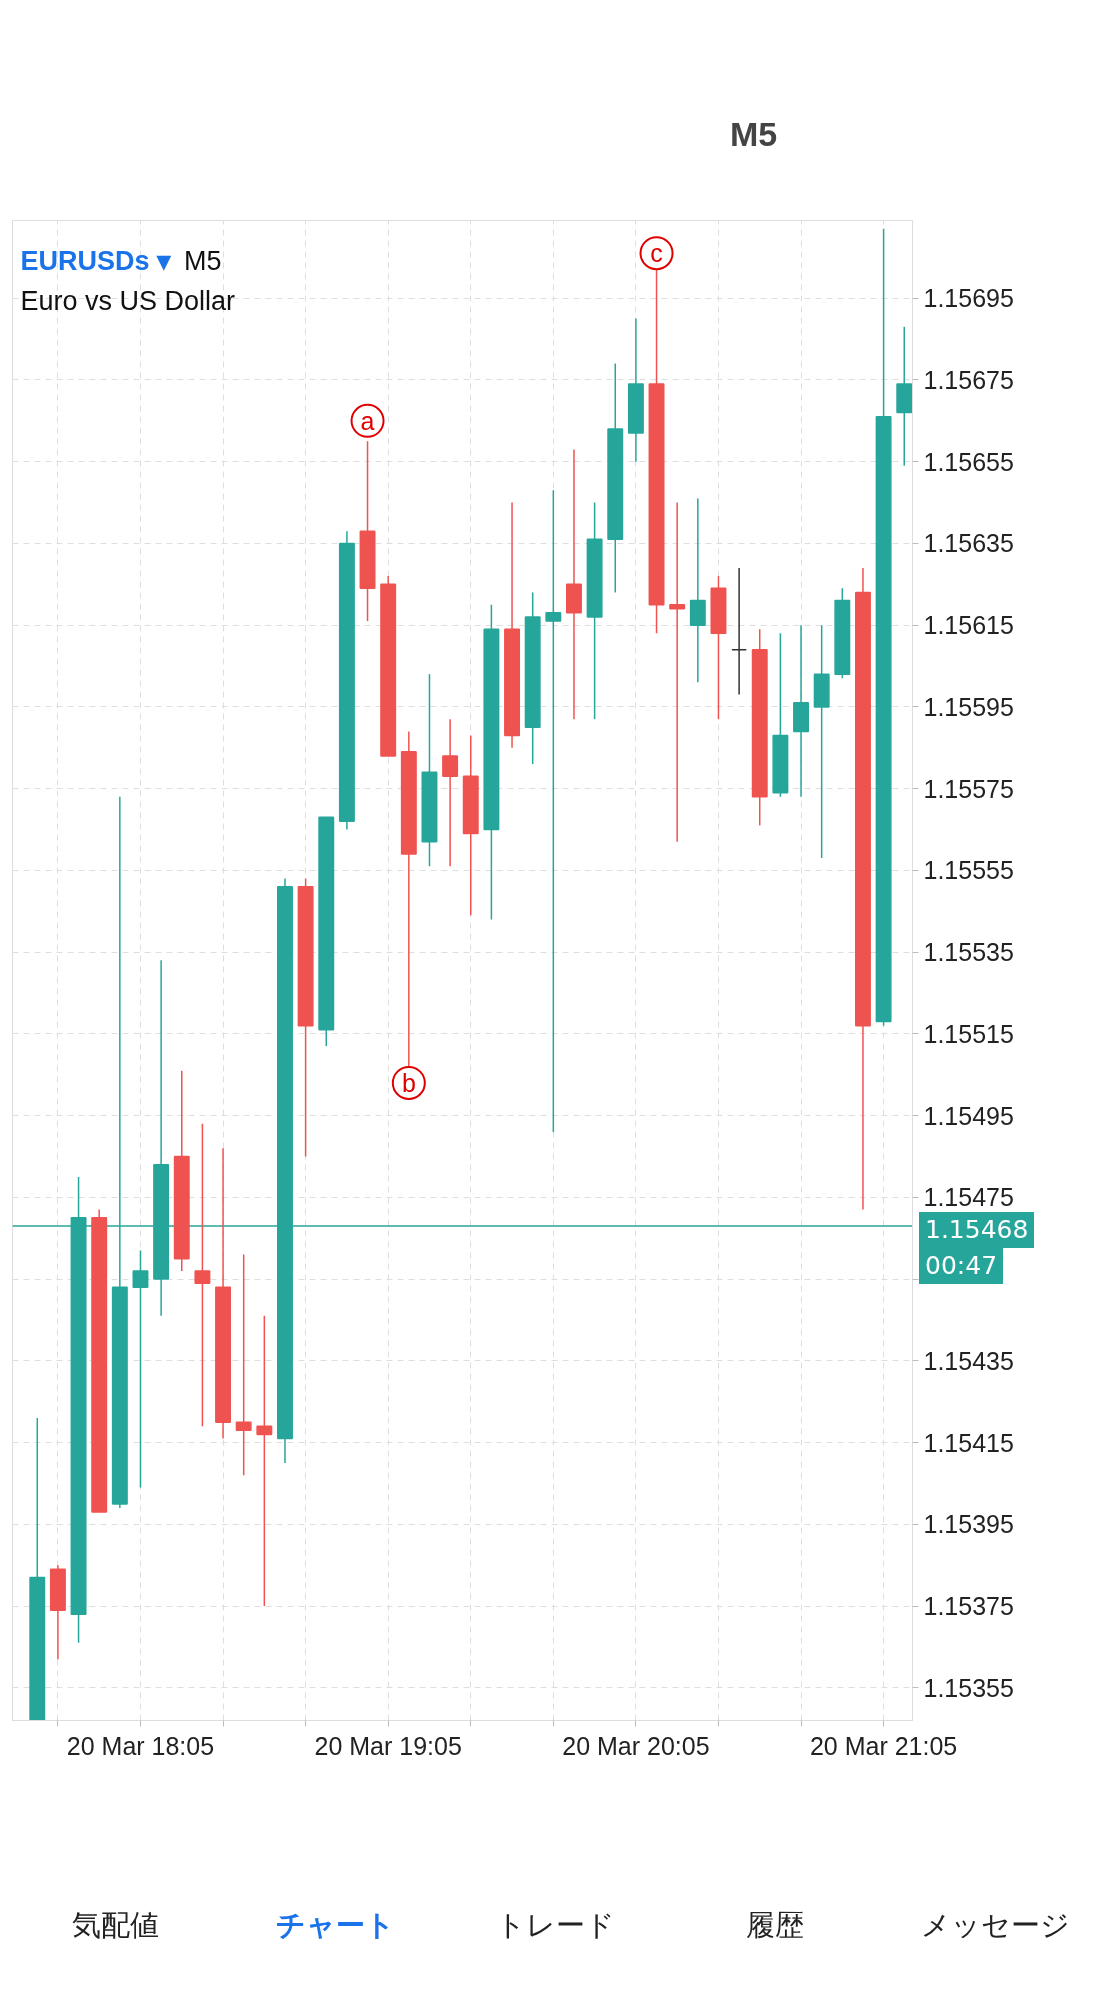 The width and height of the screenshot is (1100, 2000). What do you see at coordinates (968, 461) in the screenshot?
I see `y-tick-label: 1.15655` at bounding box center [968, 461].